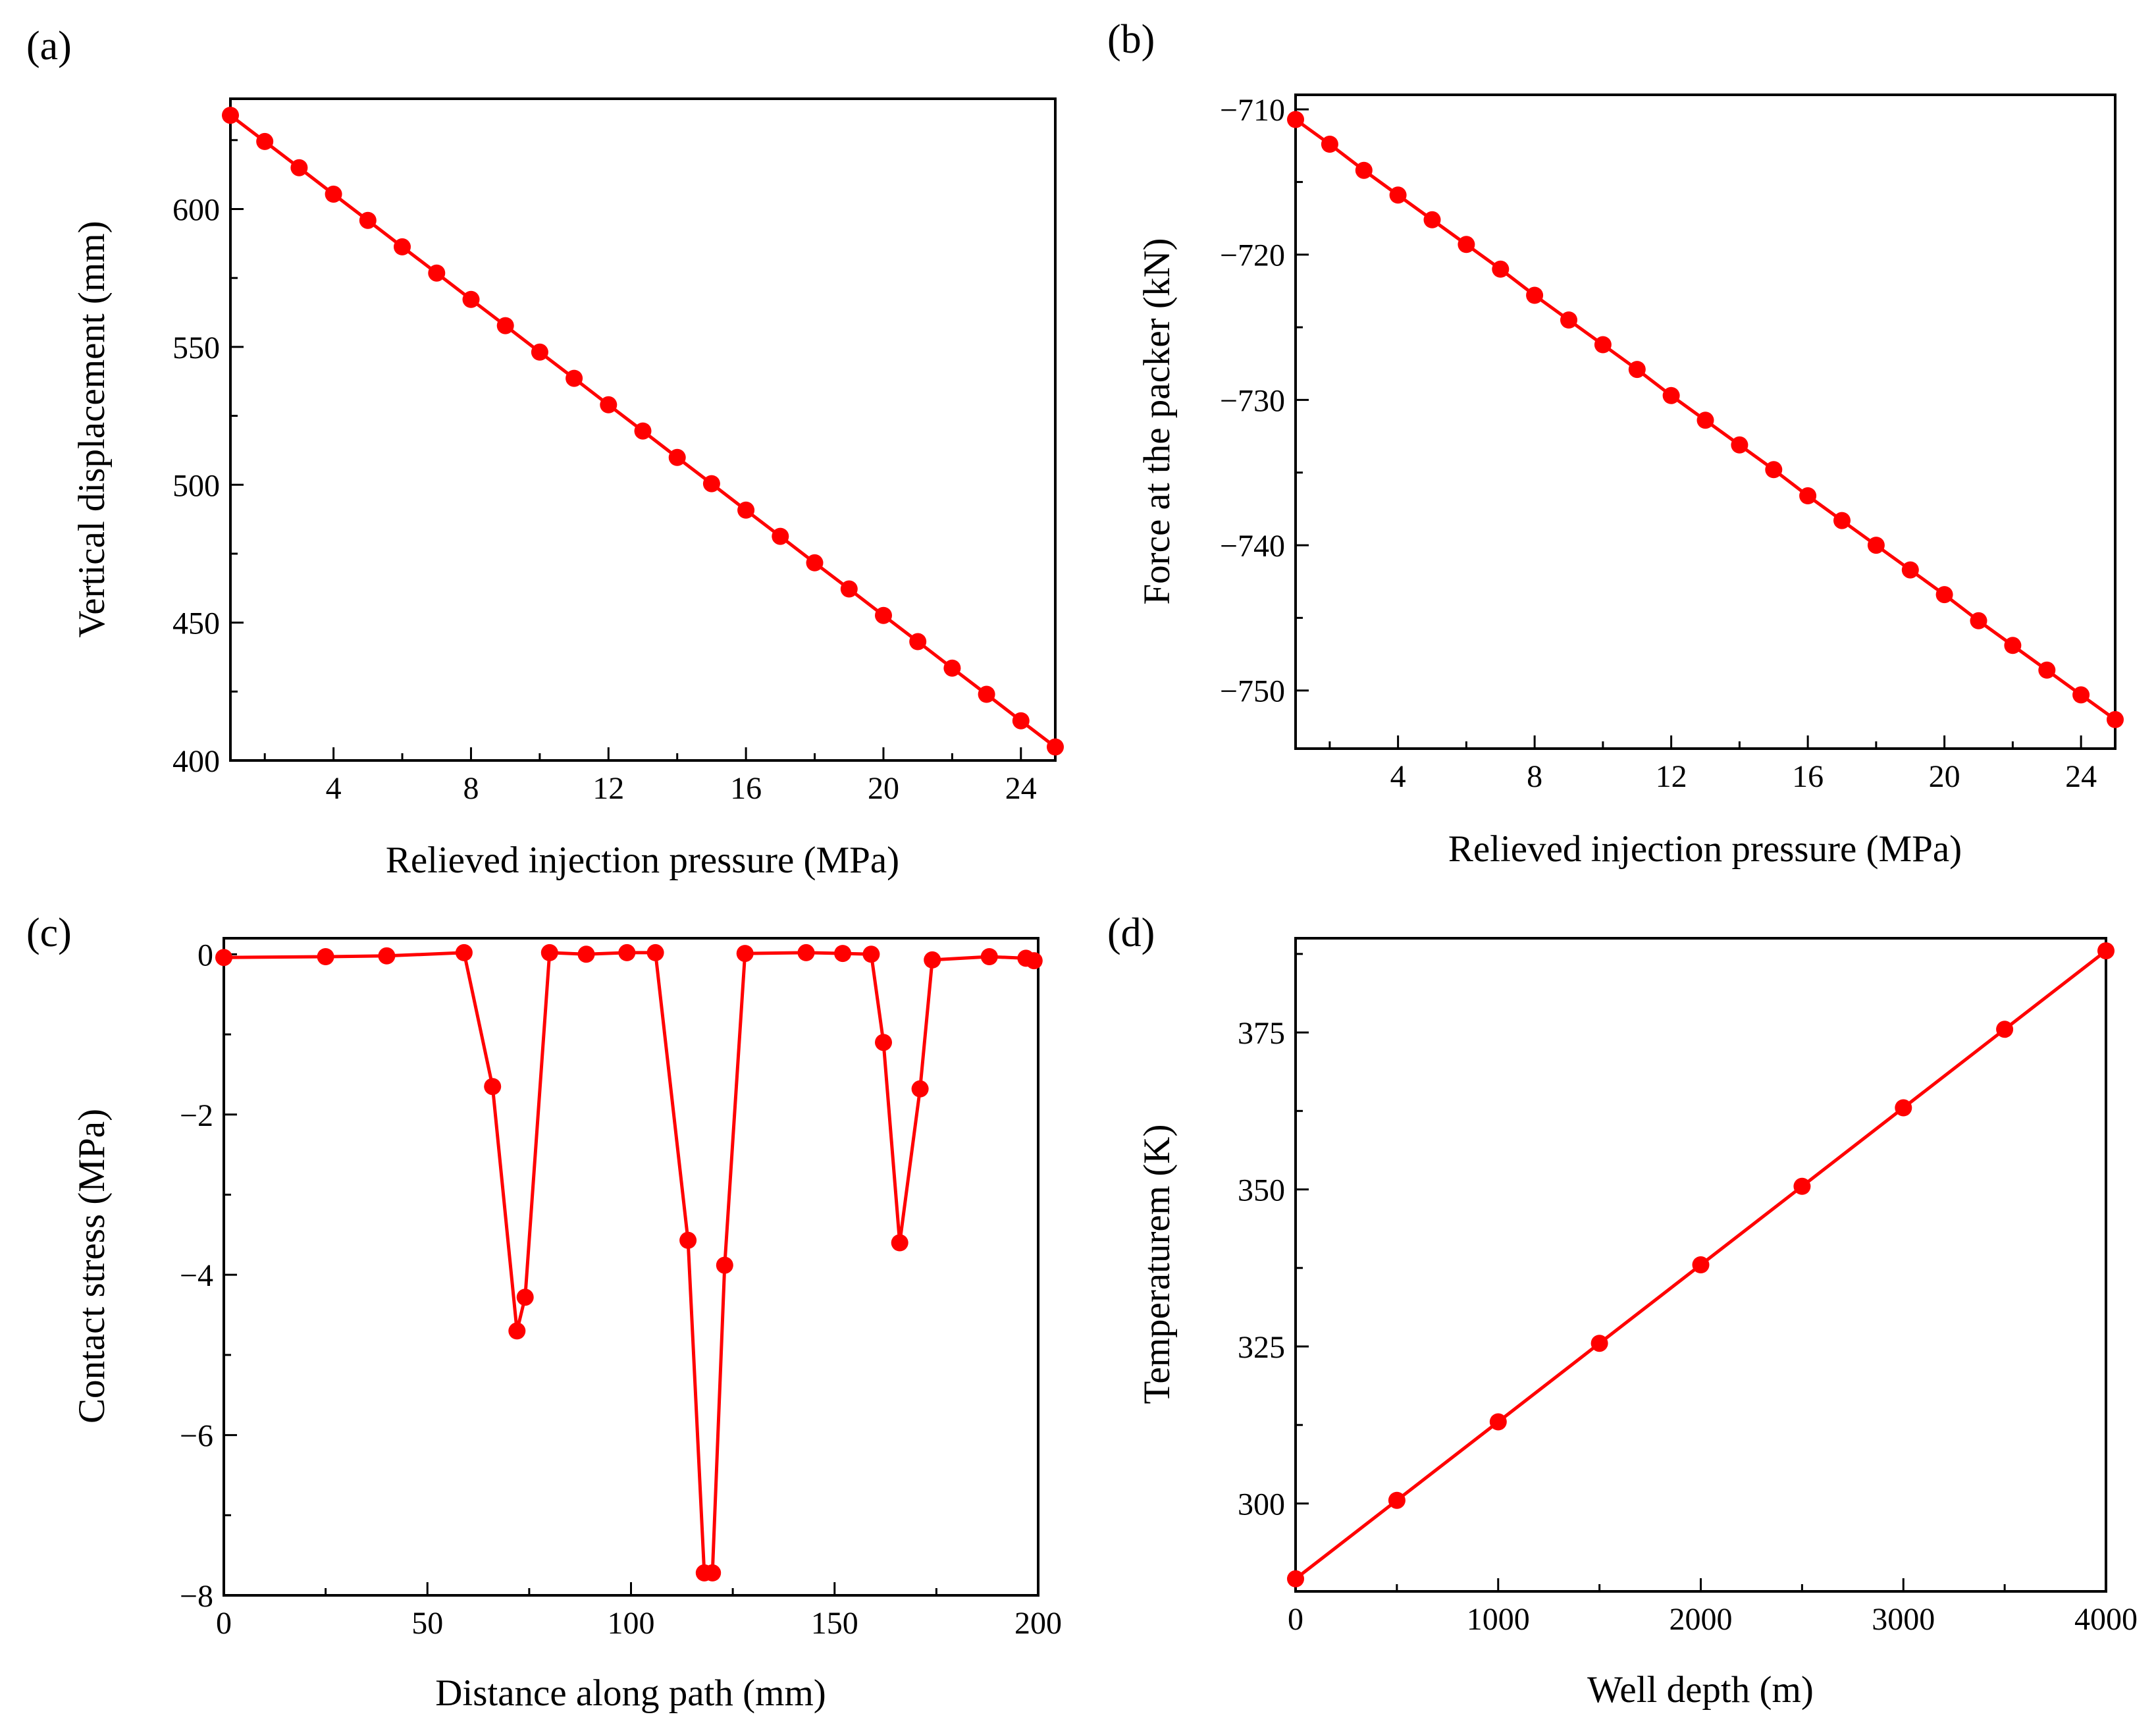  I want to click on panel-b-ytick-labels: −750 −740 −730 −720 −710, so click(1252, 401).